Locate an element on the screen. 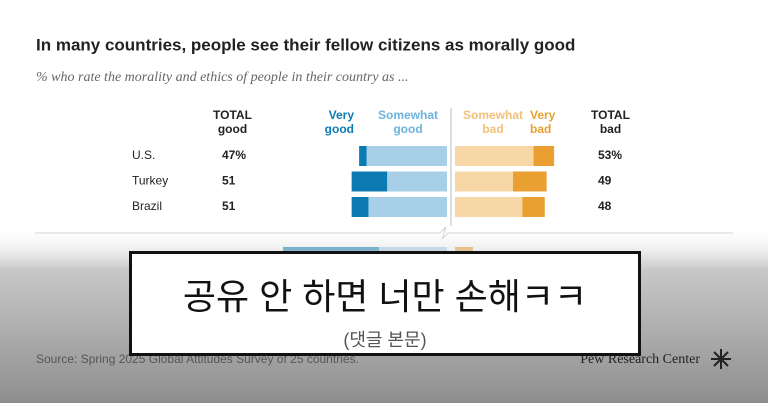 This screenshot has width=768, height=403. total-label: 47% is located at coordinates (234, 155).